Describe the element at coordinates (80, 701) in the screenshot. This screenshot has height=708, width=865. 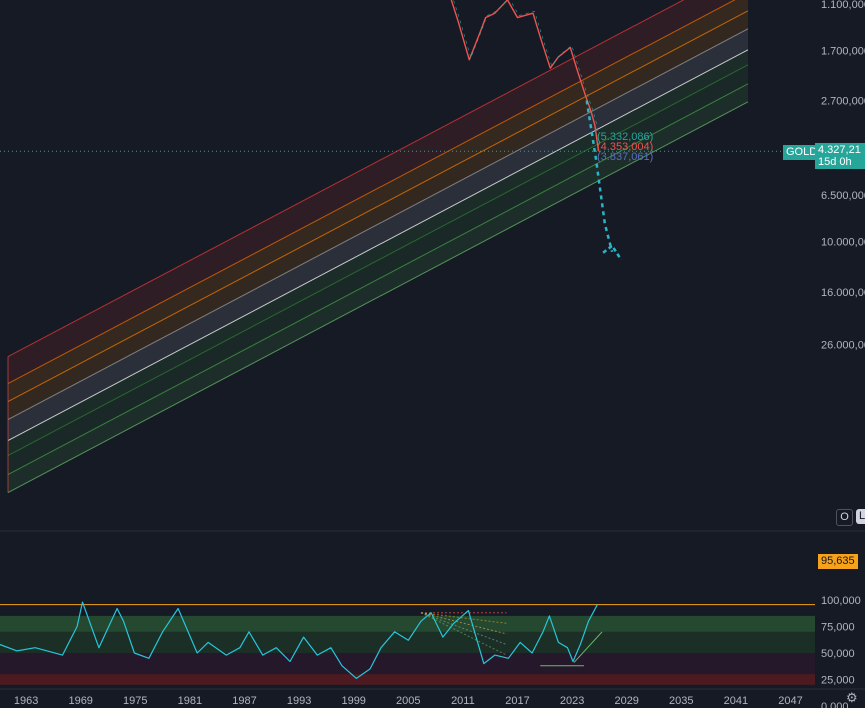
I see `time-tick-label: 1969` at that location.